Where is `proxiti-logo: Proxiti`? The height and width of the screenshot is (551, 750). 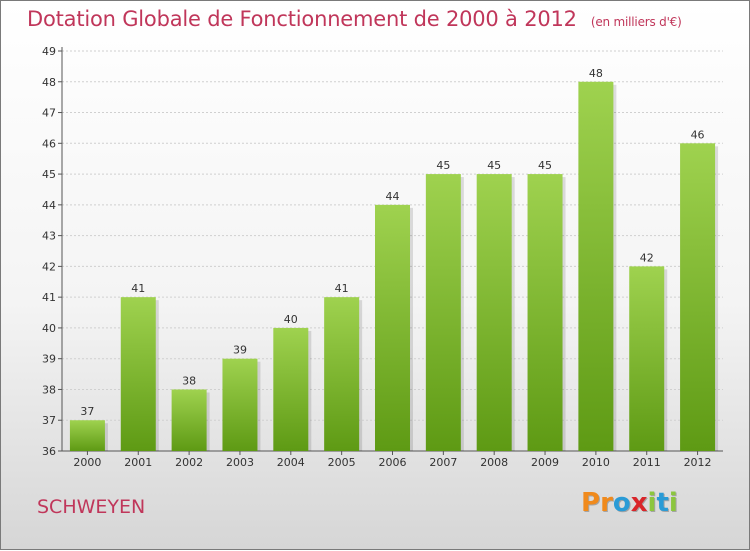
proxiti-logo: Proxiti is located at coordinates (629, 503).